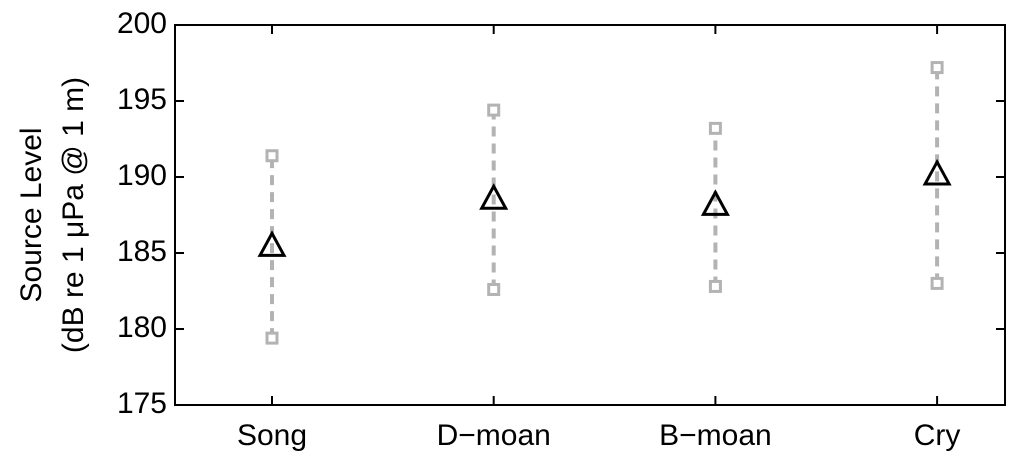 The height and width of the screenshot is (467, 1024). I want to click on y-axis-label: Source Level, so click(31, 214).